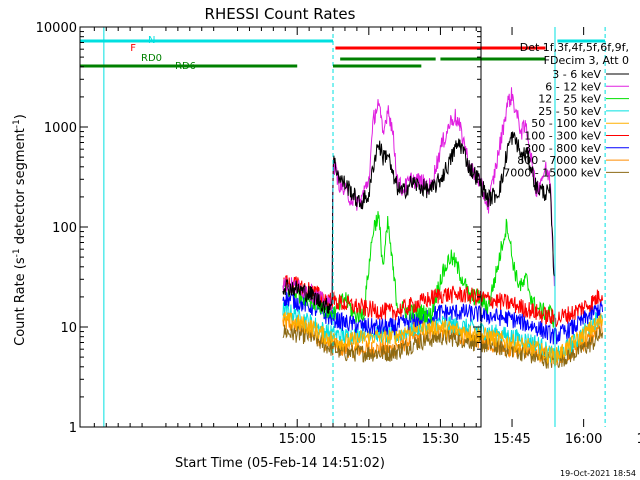 The width and height of the screenshot is (640, 480). What do you see at coordinates (296, 439) in the screenshot?
I see `x-tick-label: 15:00` at bounding box center [296, 439].